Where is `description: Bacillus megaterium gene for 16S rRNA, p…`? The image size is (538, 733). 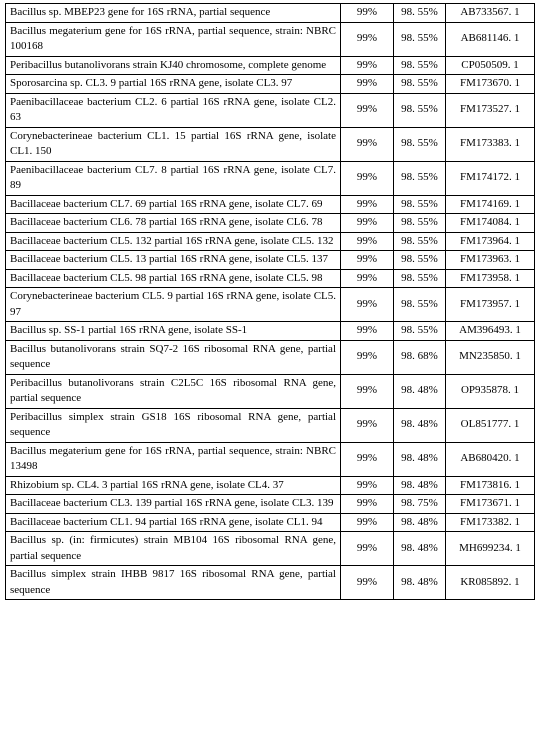
description: Bacillus megaterium gene for 16S rRNA, p… is located at coordinates (173, 39).